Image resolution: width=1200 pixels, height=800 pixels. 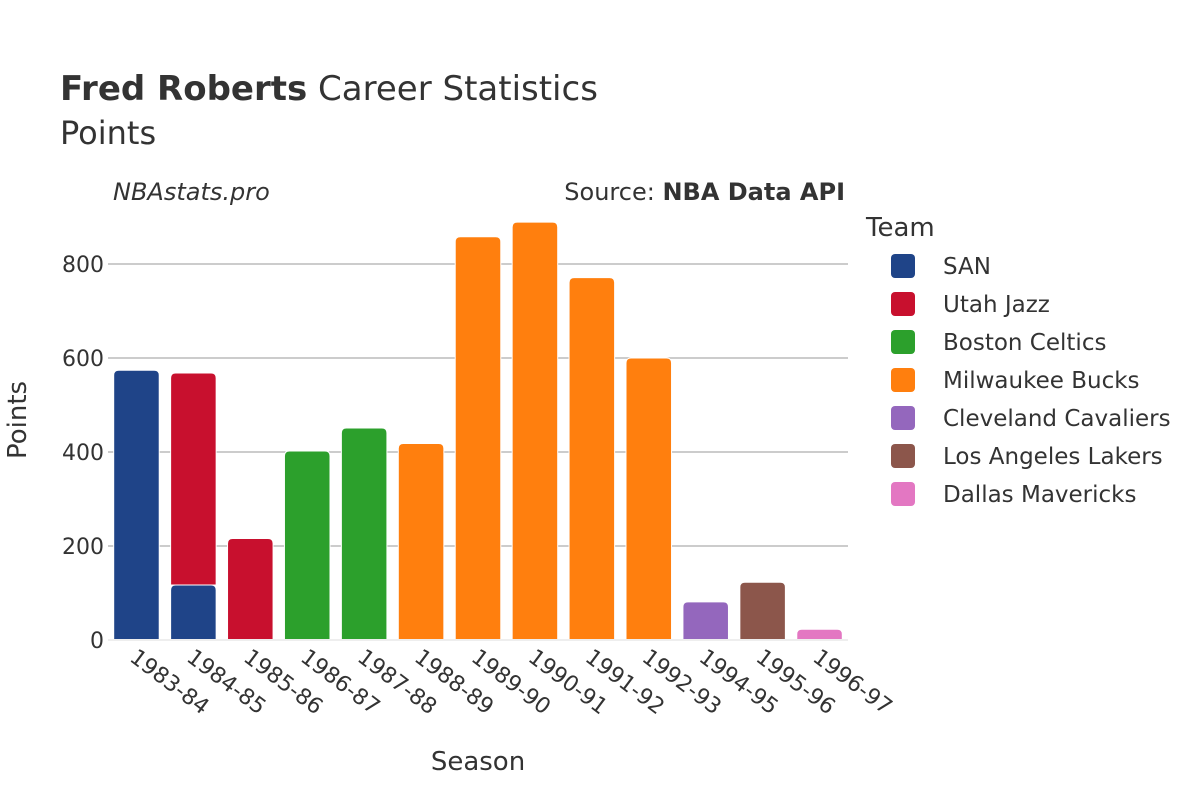 I want to click on legend-title: Team, so click(x=900, y=228).